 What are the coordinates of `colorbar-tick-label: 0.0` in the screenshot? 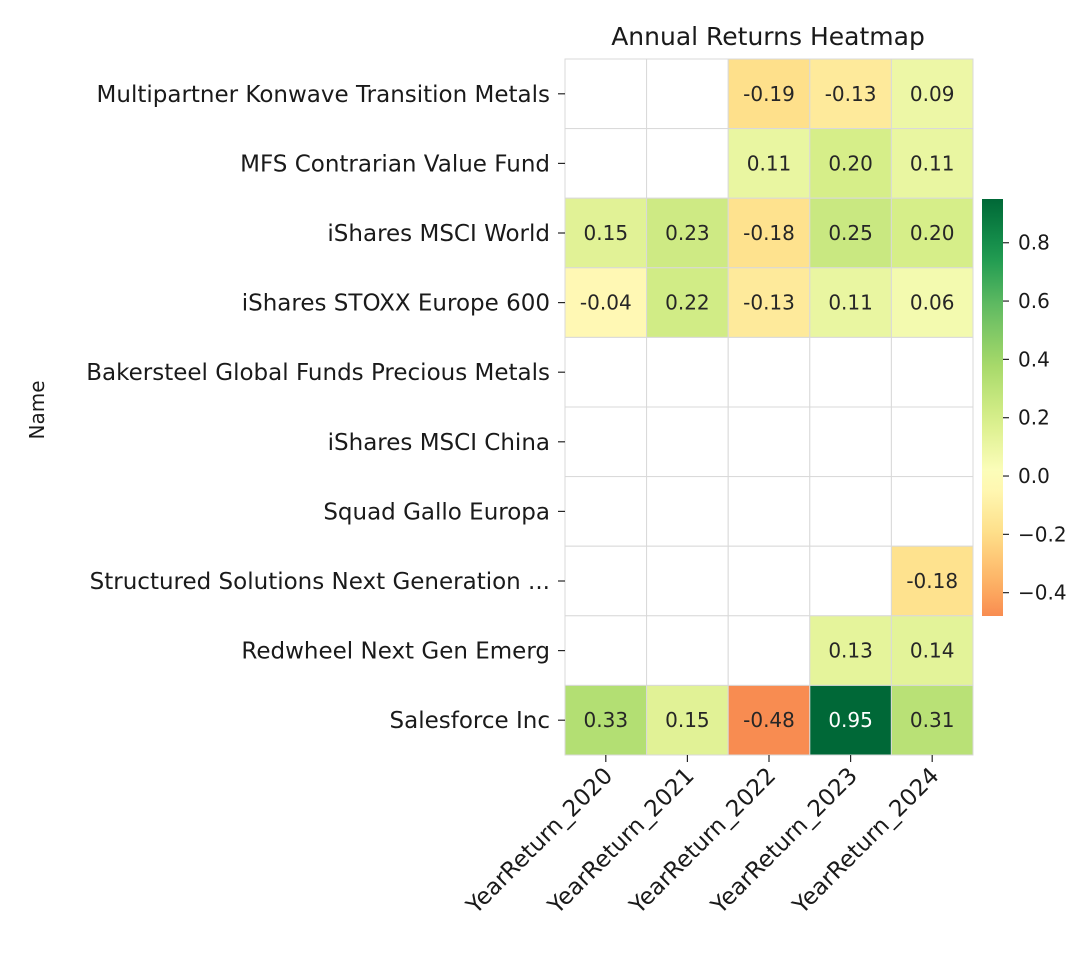 It's located at (1034, 476).